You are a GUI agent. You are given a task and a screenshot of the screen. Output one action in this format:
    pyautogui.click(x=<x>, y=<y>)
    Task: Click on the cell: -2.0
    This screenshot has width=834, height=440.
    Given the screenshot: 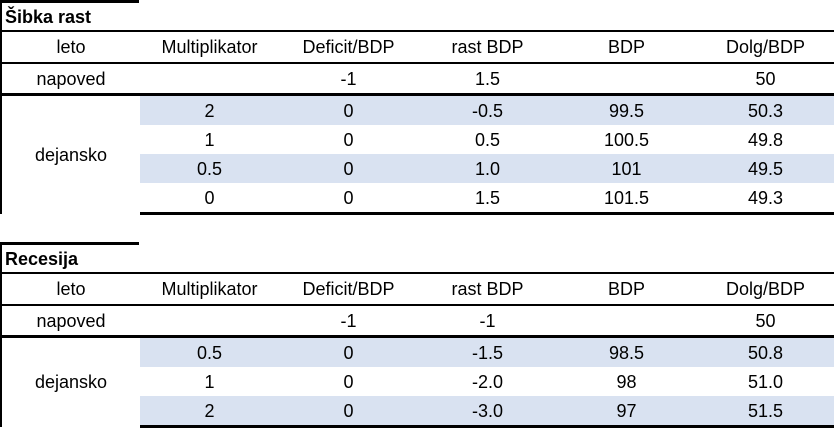 What is the action you would take?
    pyautogui.click(x=487, y=381)
    